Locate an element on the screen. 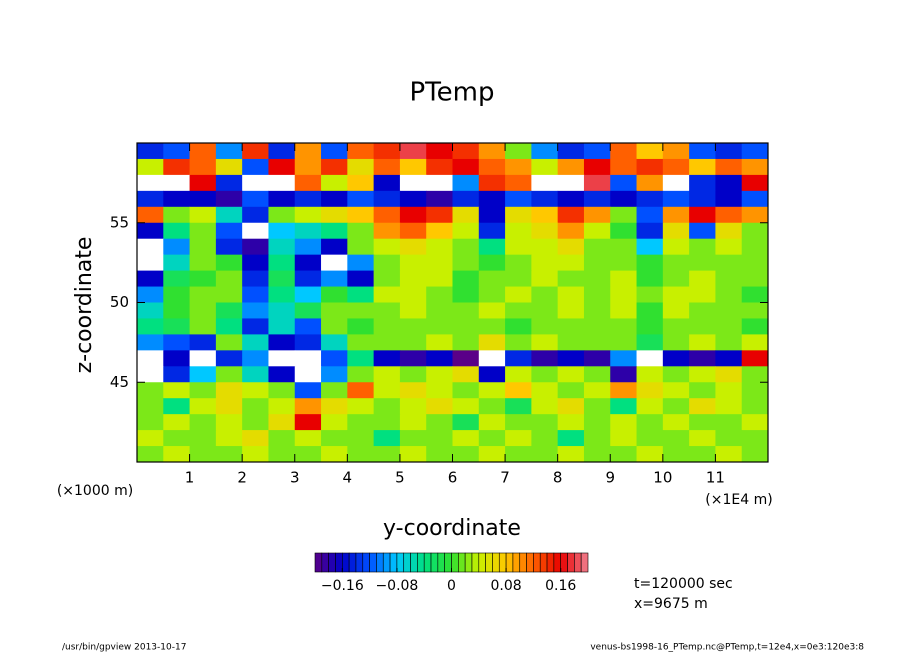  x-tick-label: 3 is located at coordinates (295, 478).